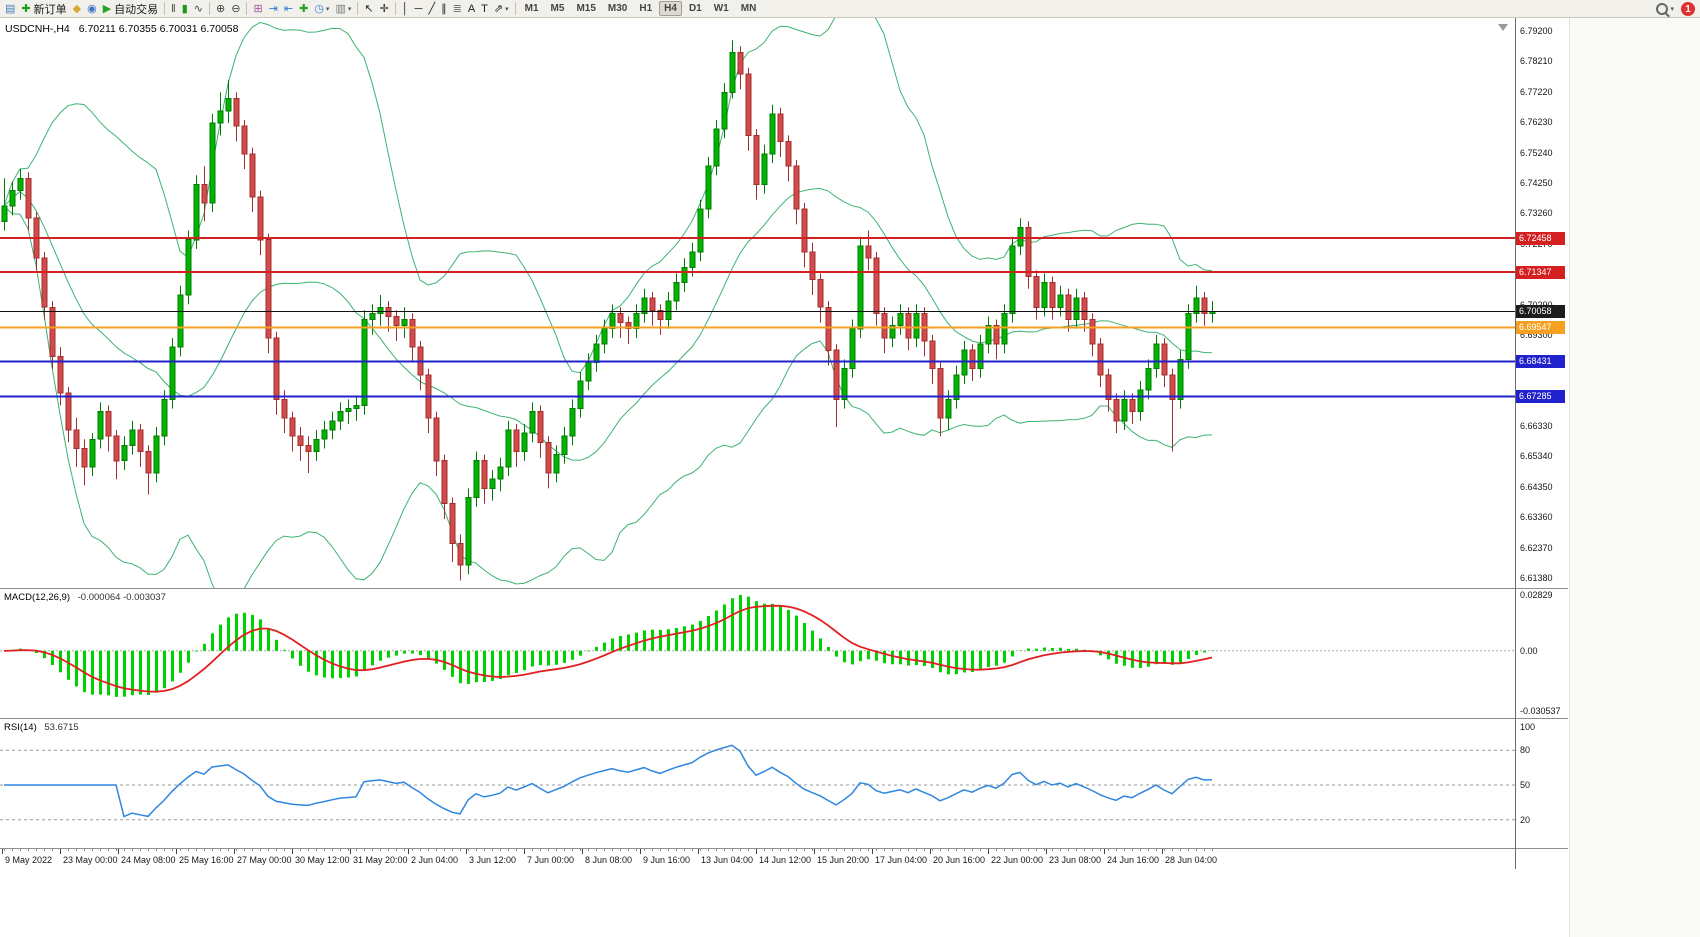 This screenshot has height=937, width=1700. I want to click on periods-button: ◷ ▾, so click(321, 9).